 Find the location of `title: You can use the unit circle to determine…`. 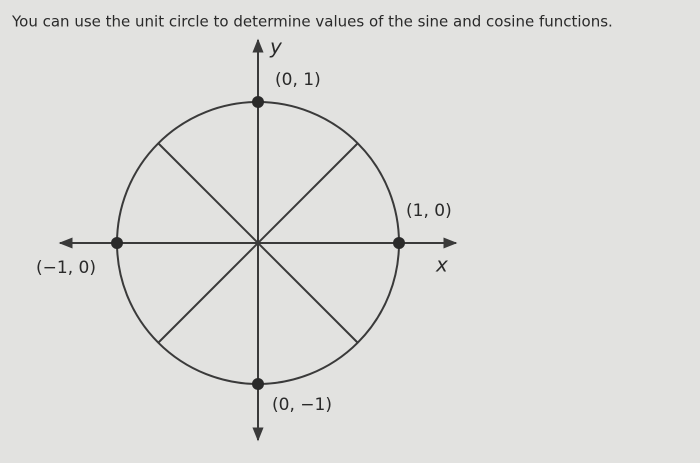

title: You can use the unit circle to determine… is located at coordinates (312, 22).